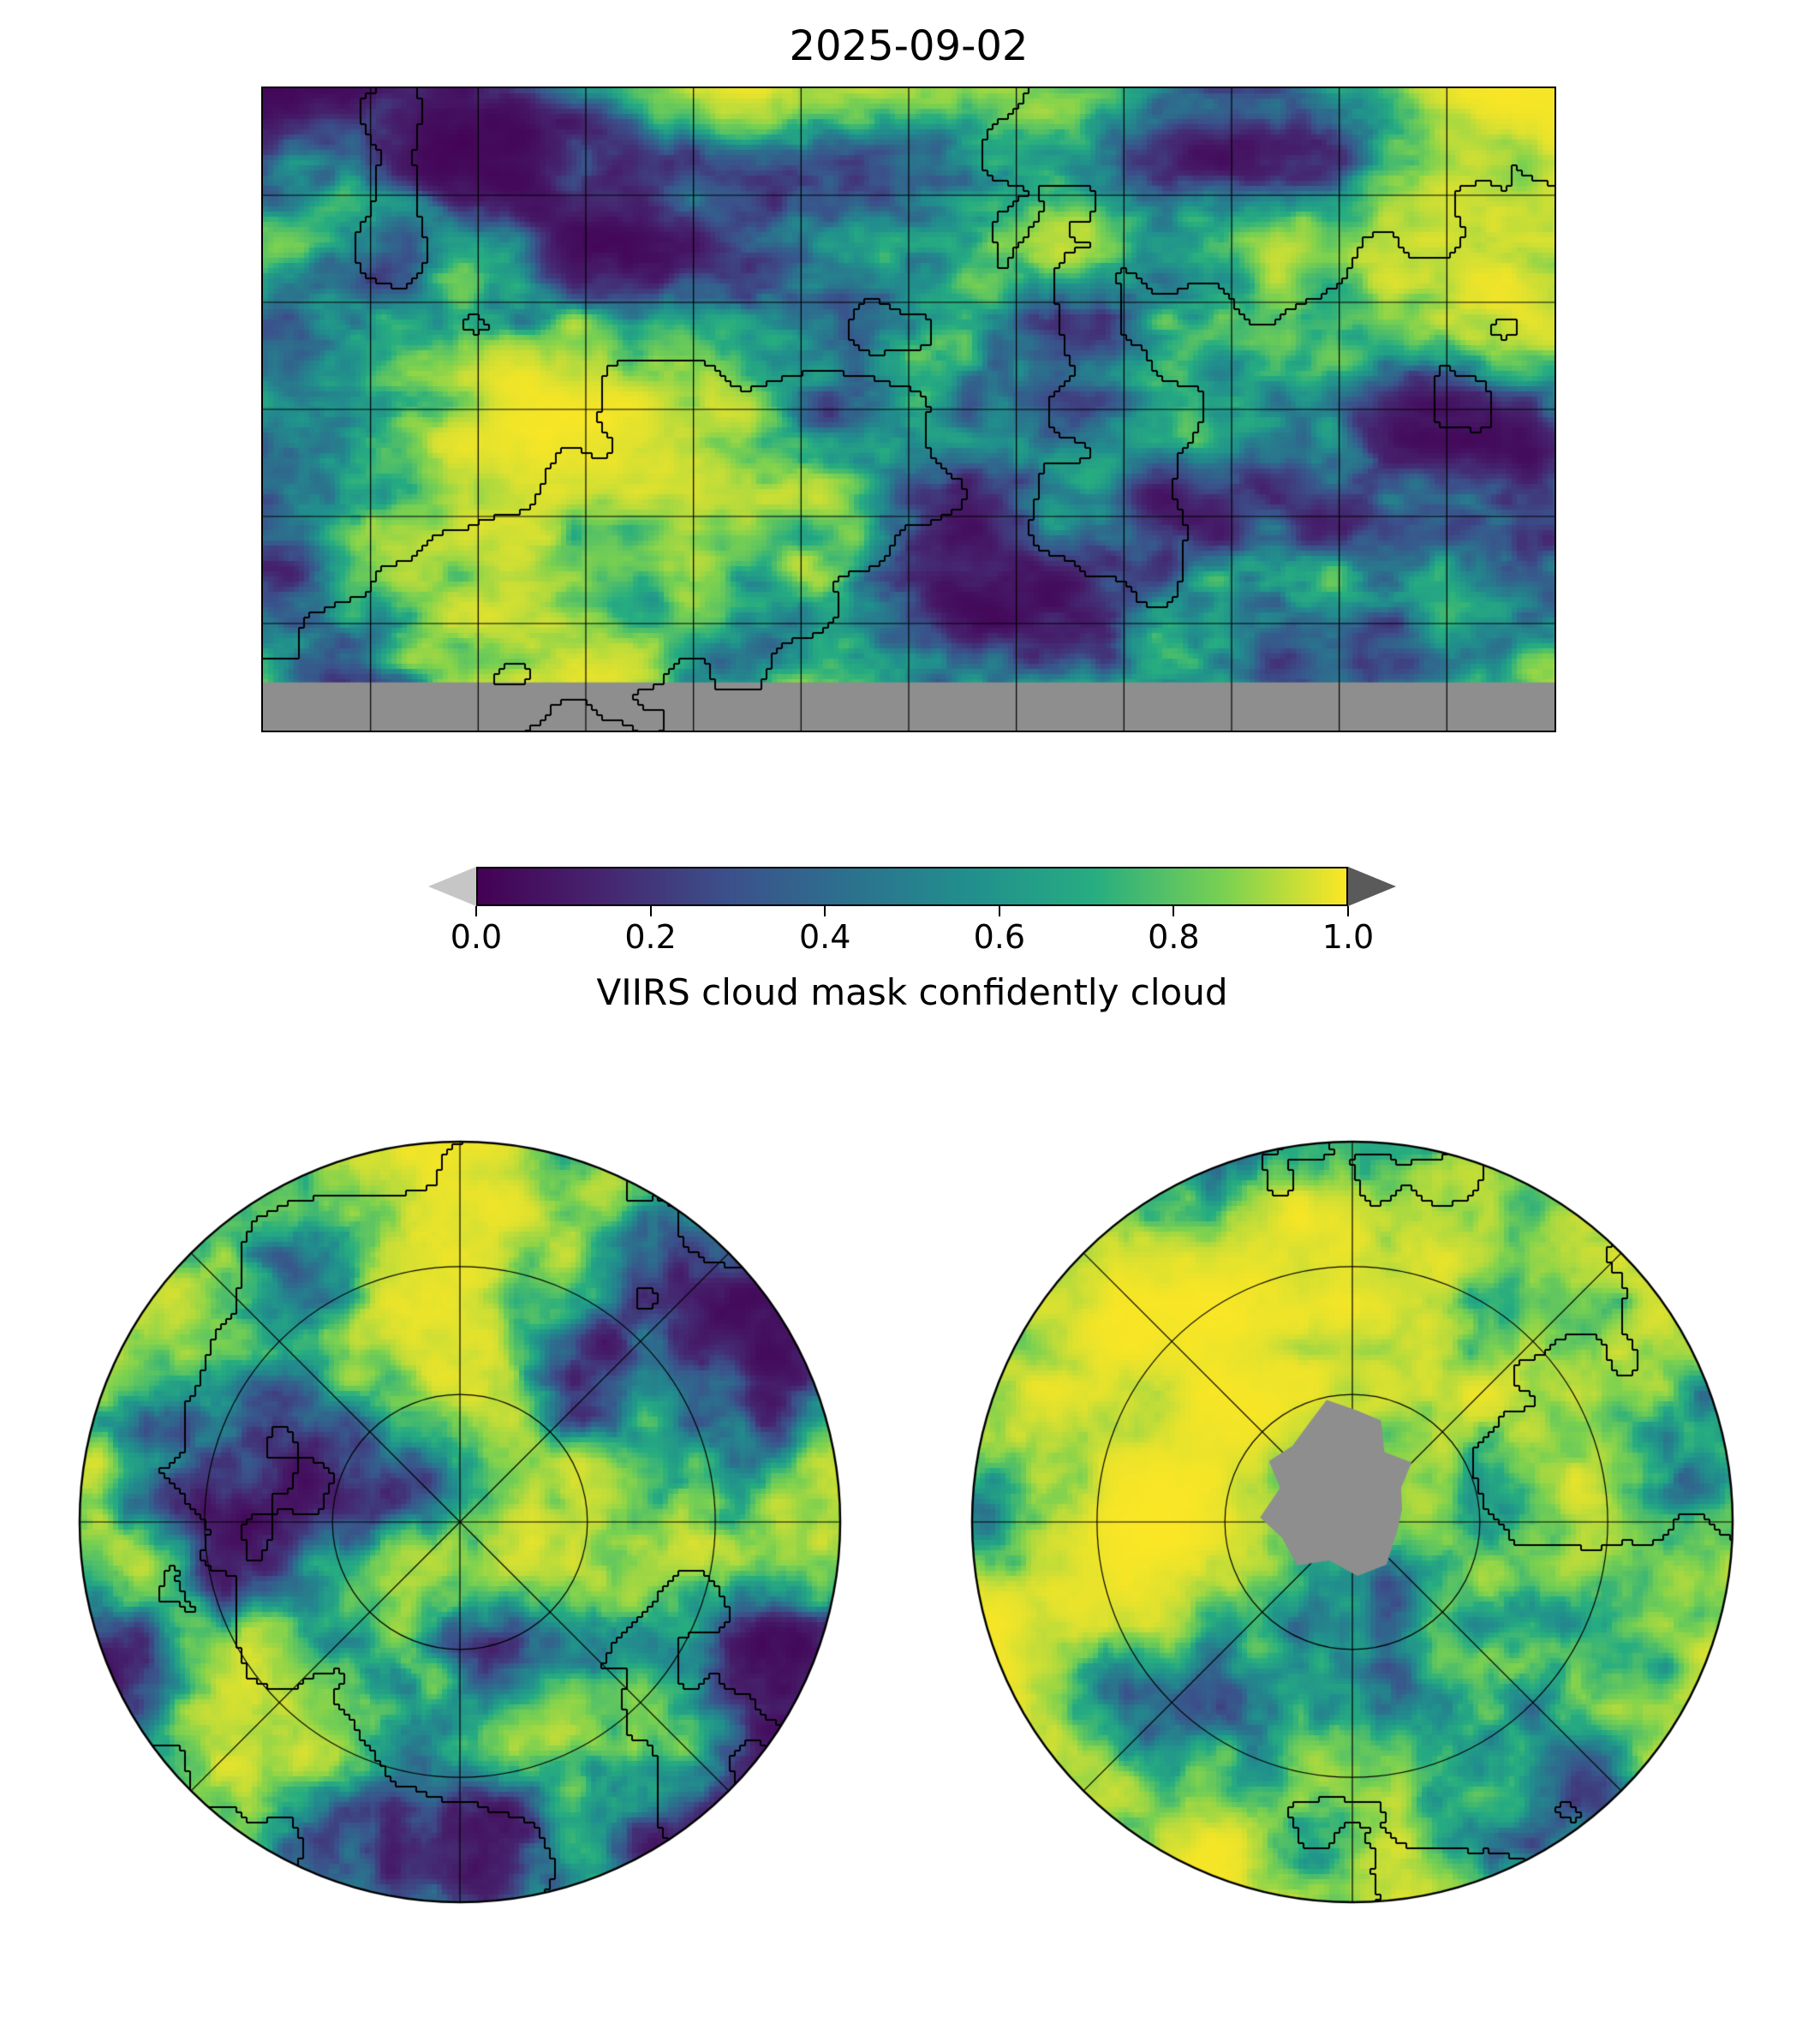  Describe the element at coordinates (912, 911) in the screenshot. I see `colorbar-ticks` at that location.